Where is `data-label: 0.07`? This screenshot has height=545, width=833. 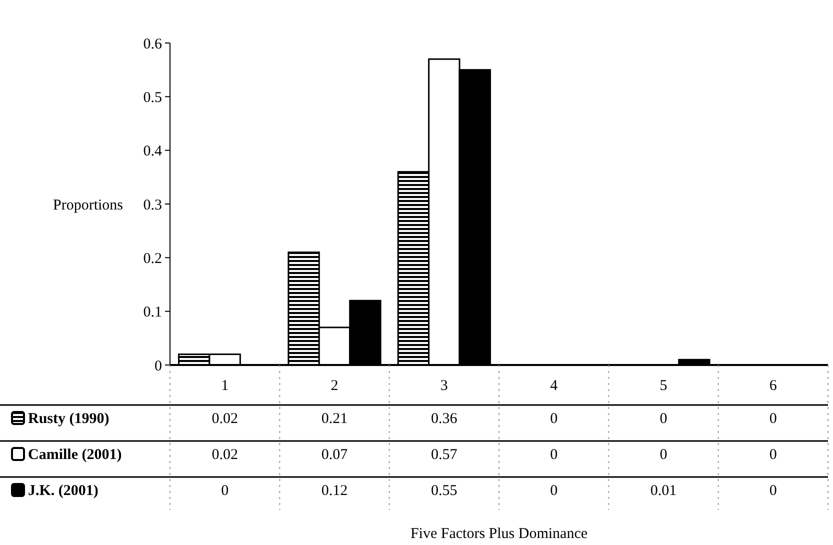 data-label: 0.07 is located at coordinates (334, 455).